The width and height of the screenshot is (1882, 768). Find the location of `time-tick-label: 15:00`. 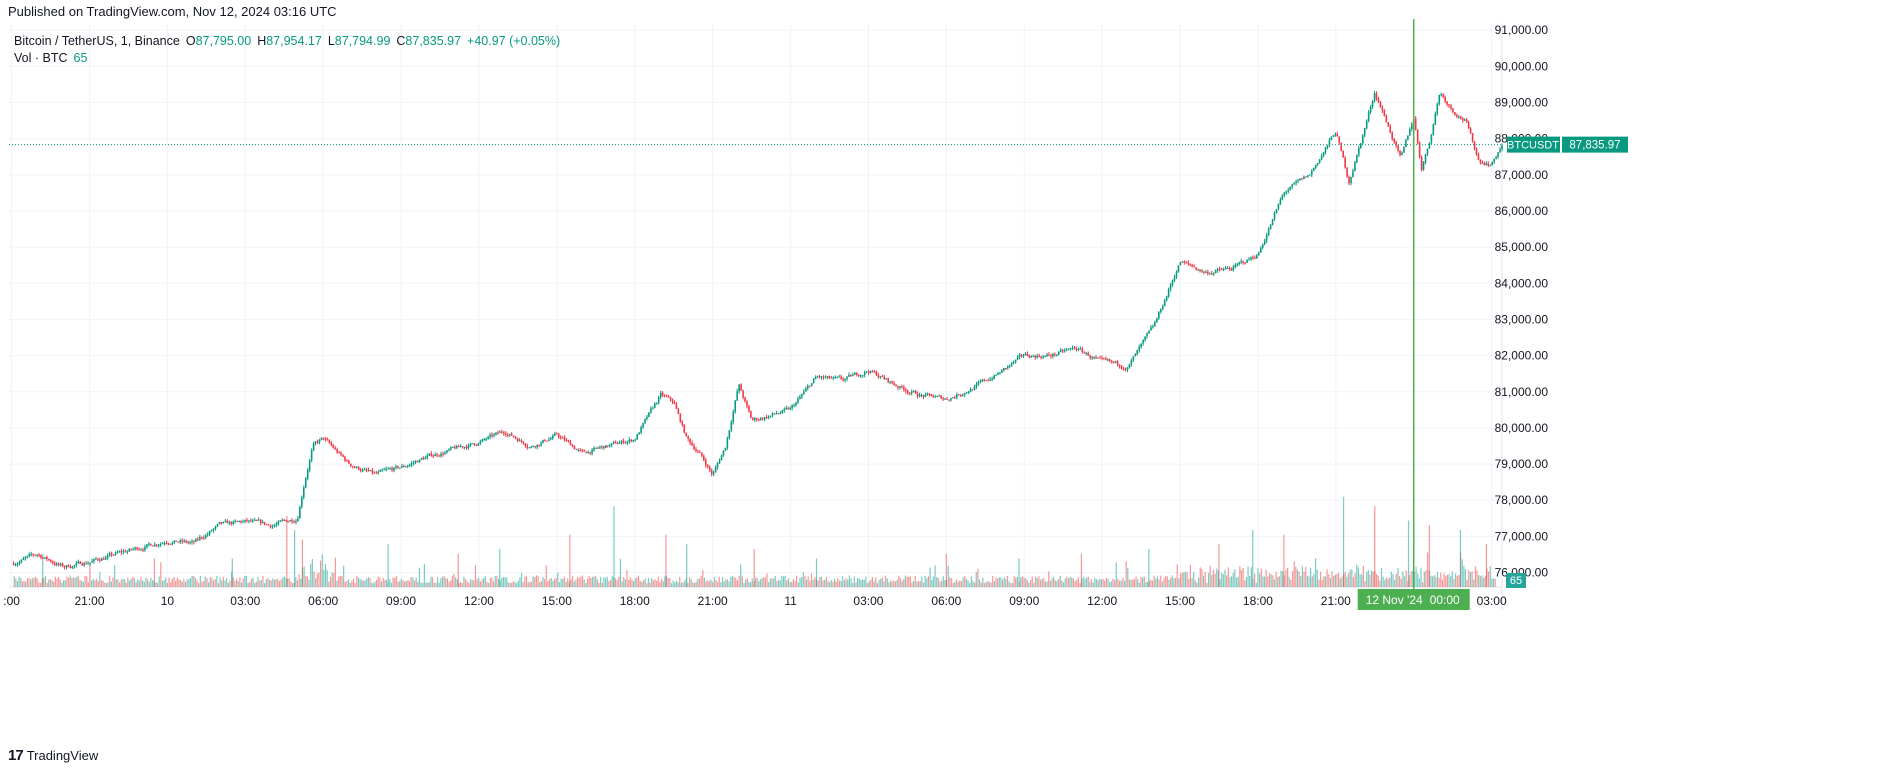

time-tick-label: 15:00 is located at coordinates (557, 601).